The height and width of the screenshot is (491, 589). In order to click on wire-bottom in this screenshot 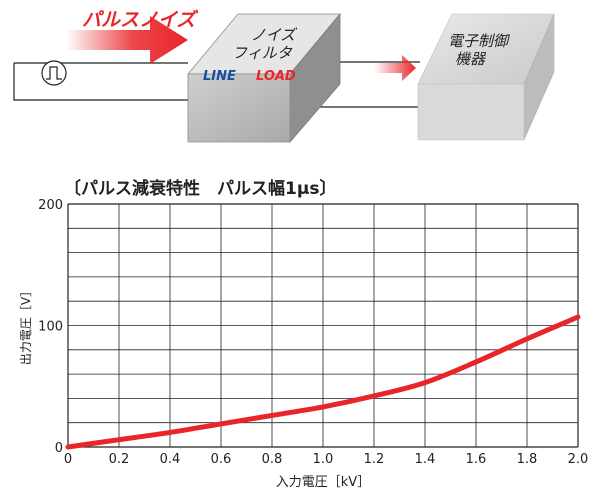, I will do `click(100, 82)`.